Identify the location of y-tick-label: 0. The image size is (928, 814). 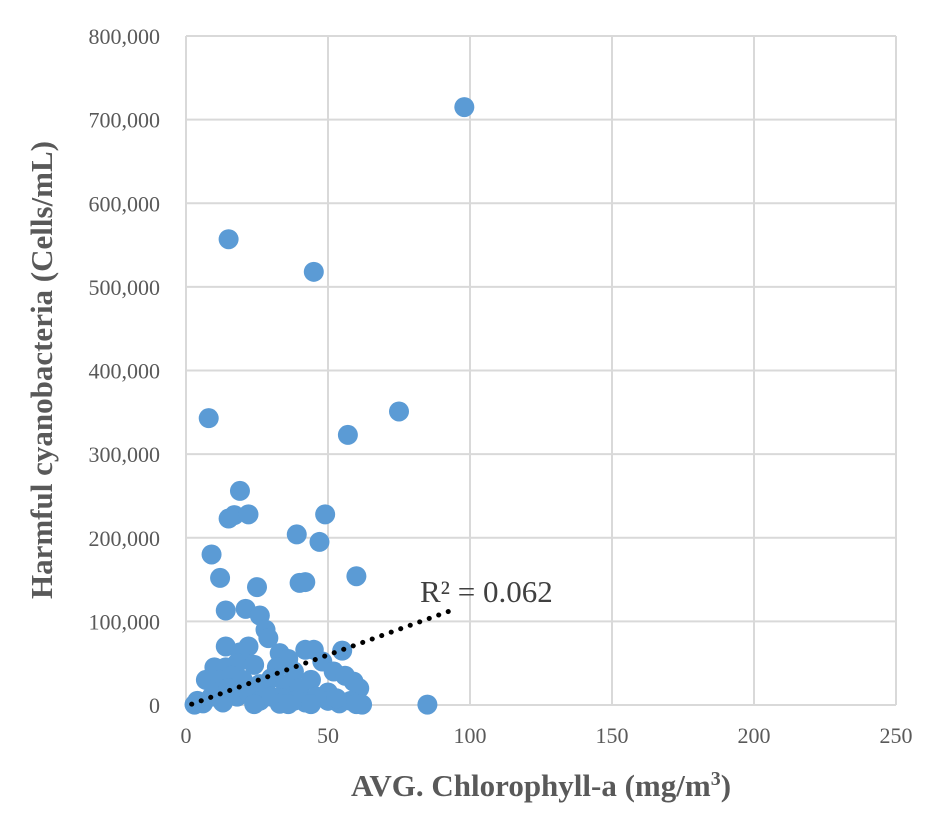
(154, 705).